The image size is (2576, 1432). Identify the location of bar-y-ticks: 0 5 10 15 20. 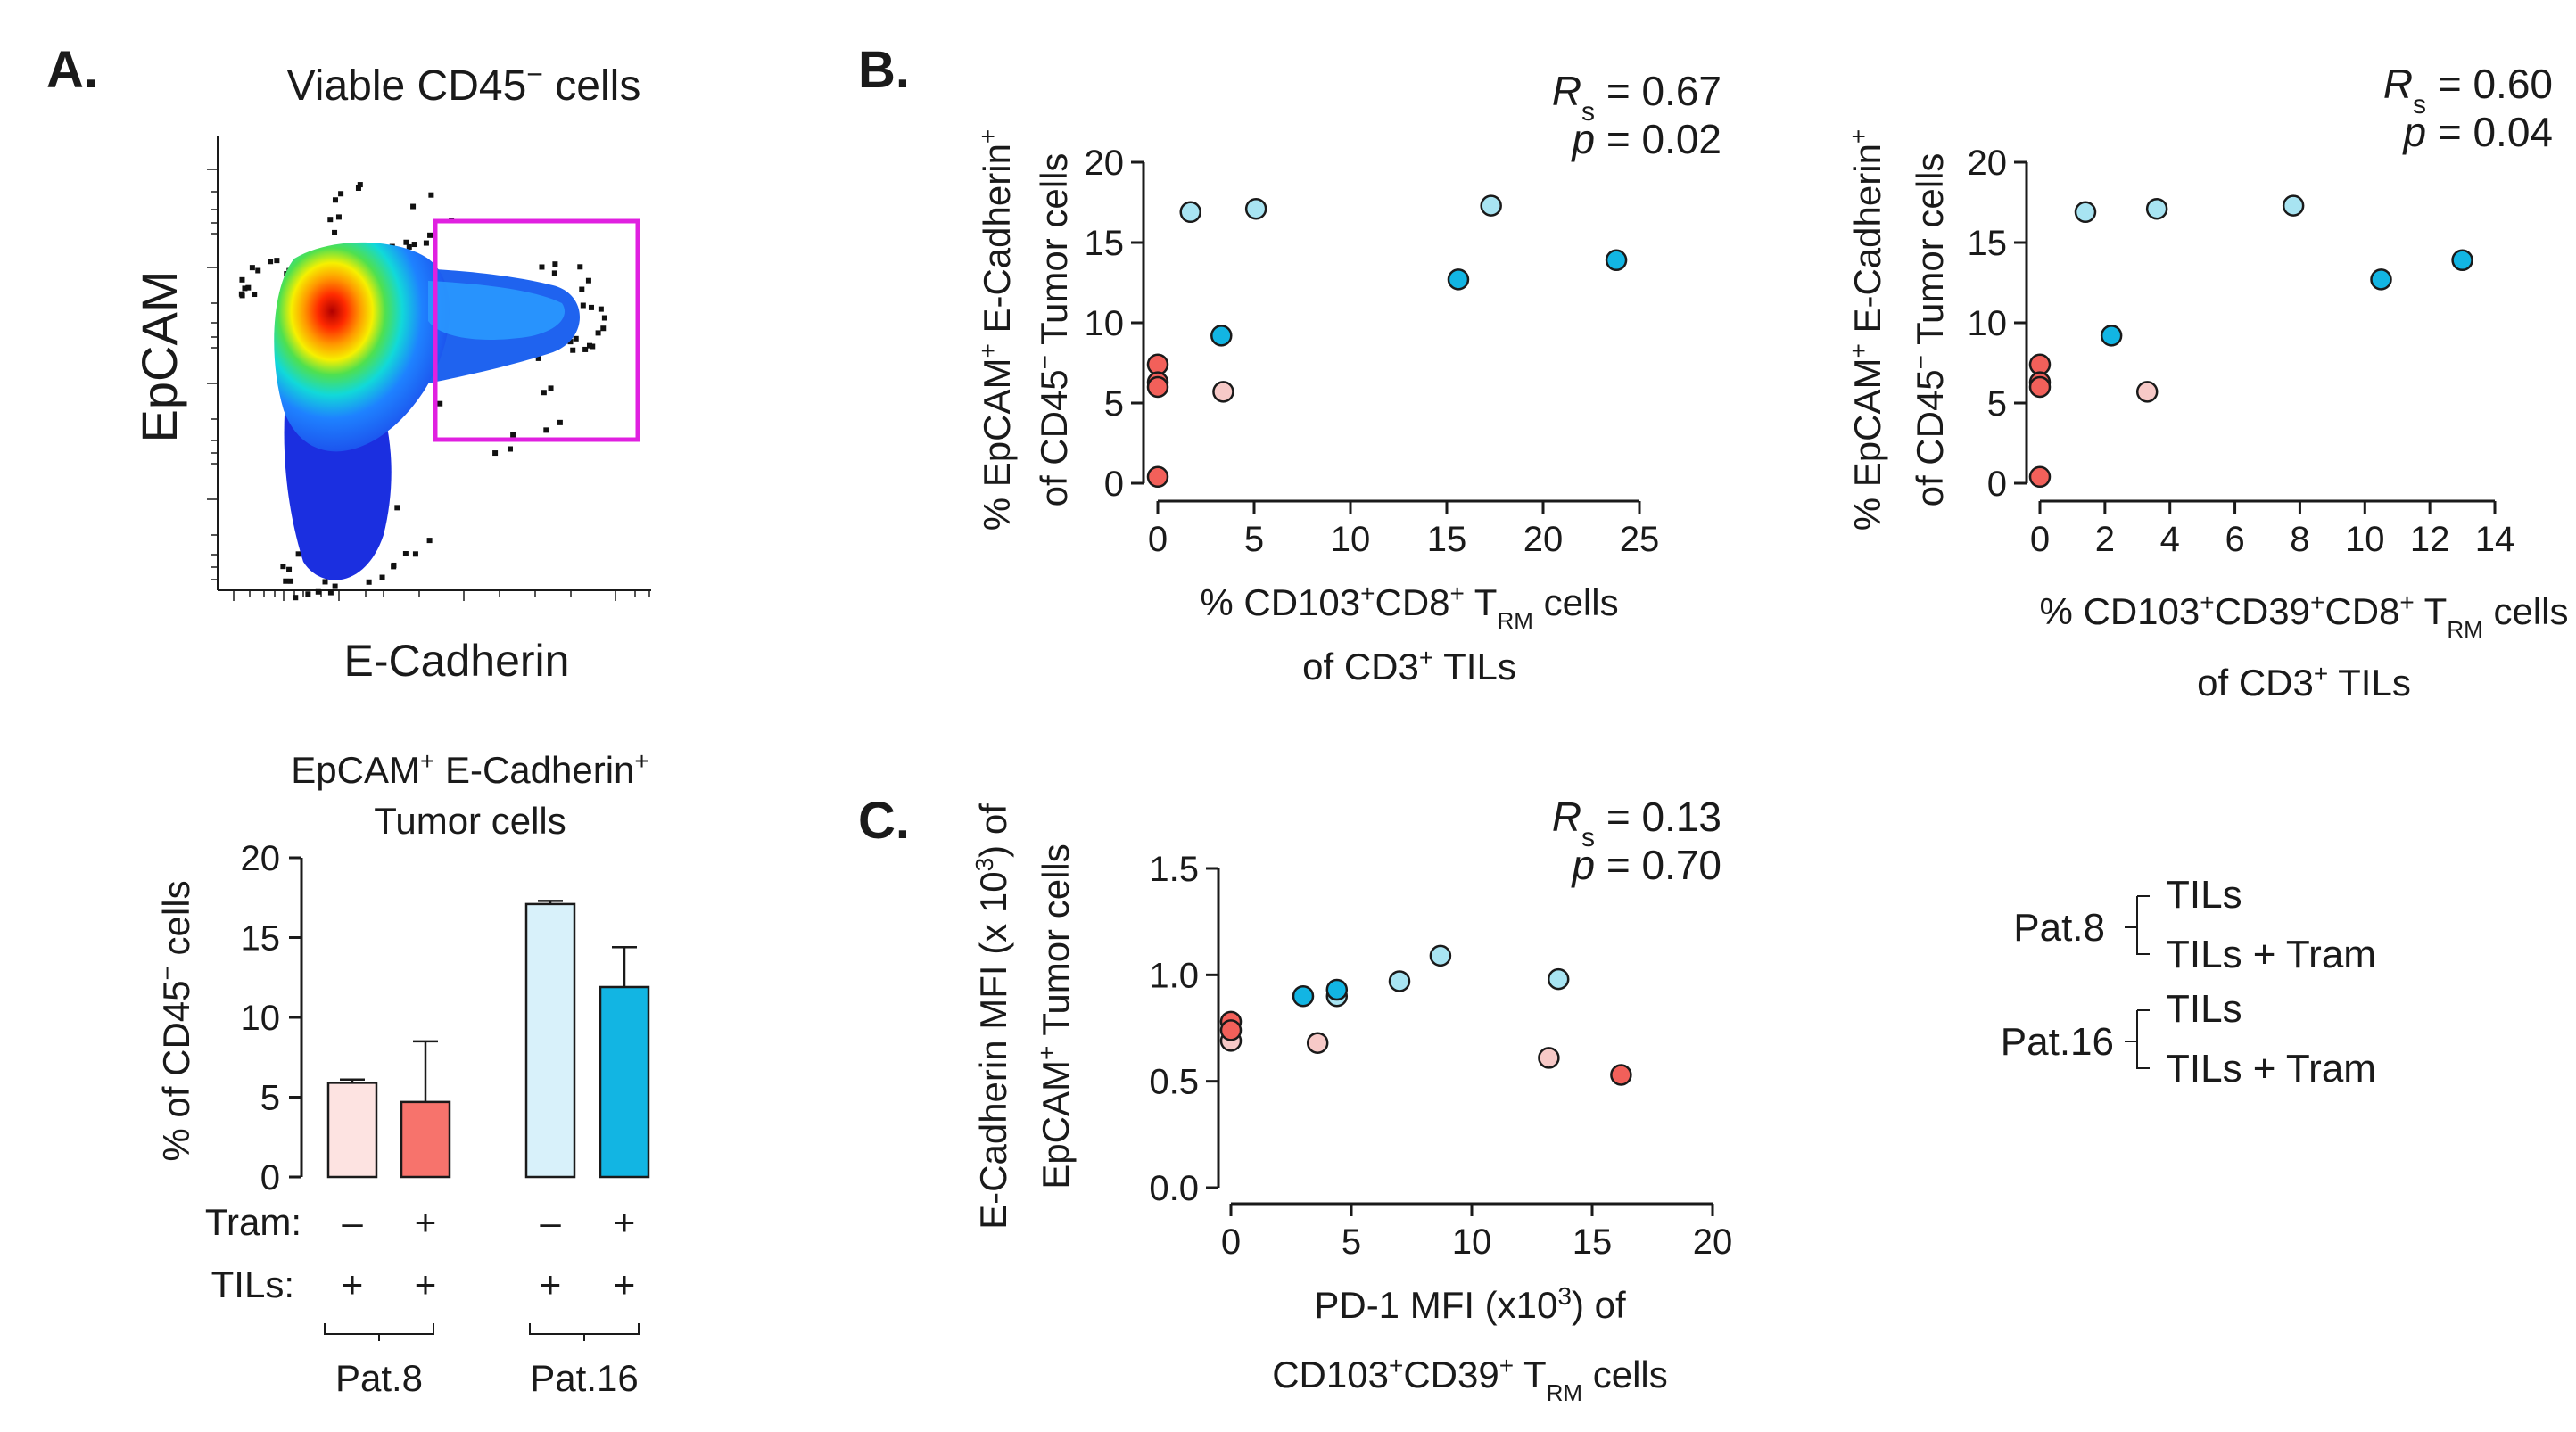
(271, 1018).